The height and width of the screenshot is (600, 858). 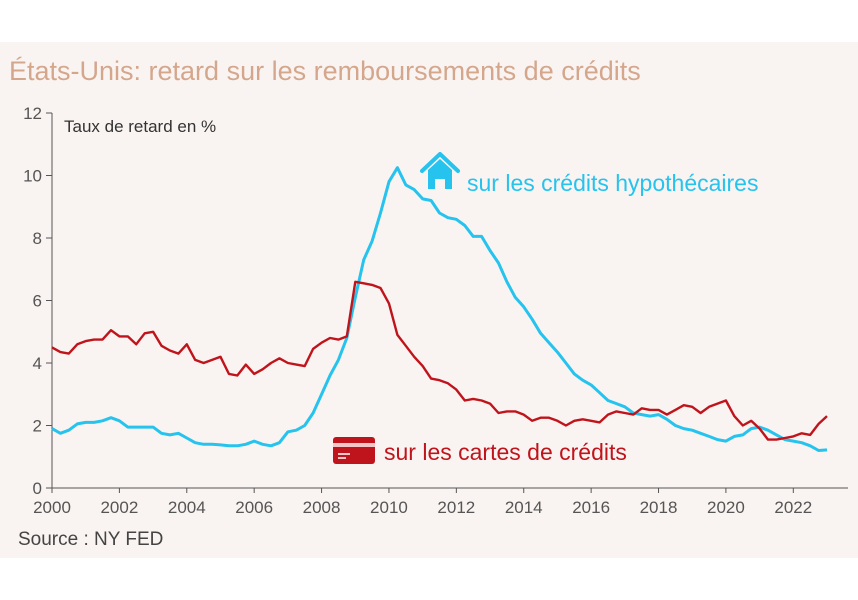 What do you see at coordinates (187, 507) in the screenshot?
I see `x-tick-label: 2004` at bounding box center [187, 507].